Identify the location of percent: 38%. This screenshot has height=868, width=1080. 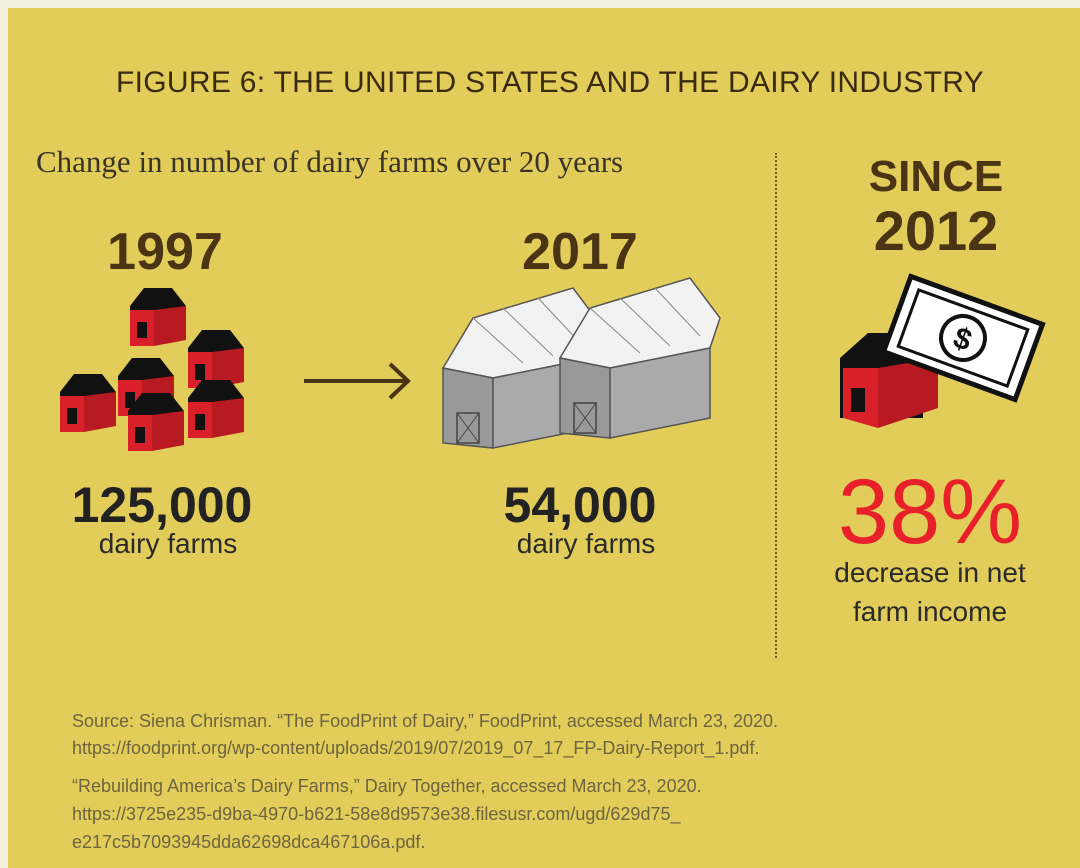
(930, 512).